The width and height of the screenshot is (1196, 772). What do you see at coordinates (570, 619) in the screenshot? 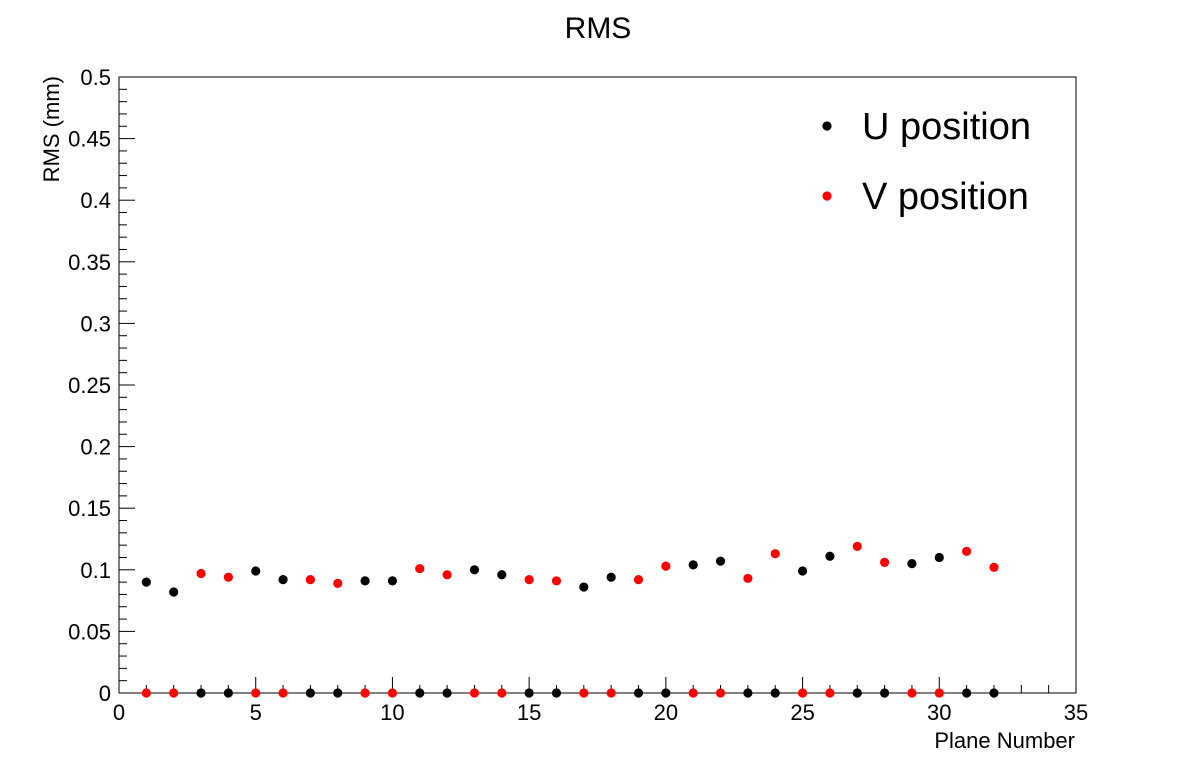
I see `data-points` at bounding box center [570, 619].